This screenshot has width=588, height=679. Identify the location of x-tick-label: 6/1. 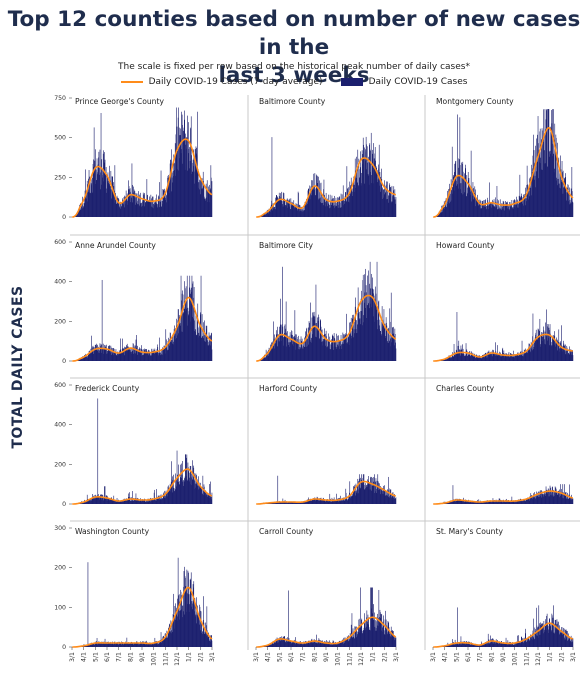
(291, 657).